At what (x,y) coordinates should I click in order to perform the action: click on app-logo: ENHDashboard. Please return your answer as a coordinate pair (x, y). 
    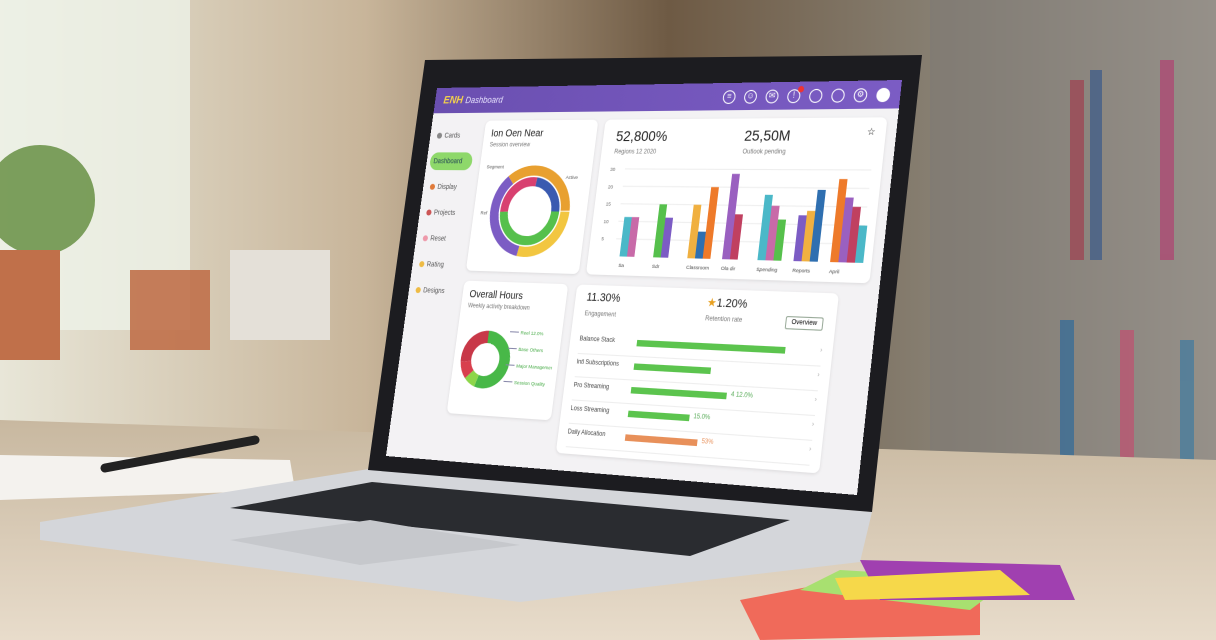
    Looking at the image, I should click on (473, 100).